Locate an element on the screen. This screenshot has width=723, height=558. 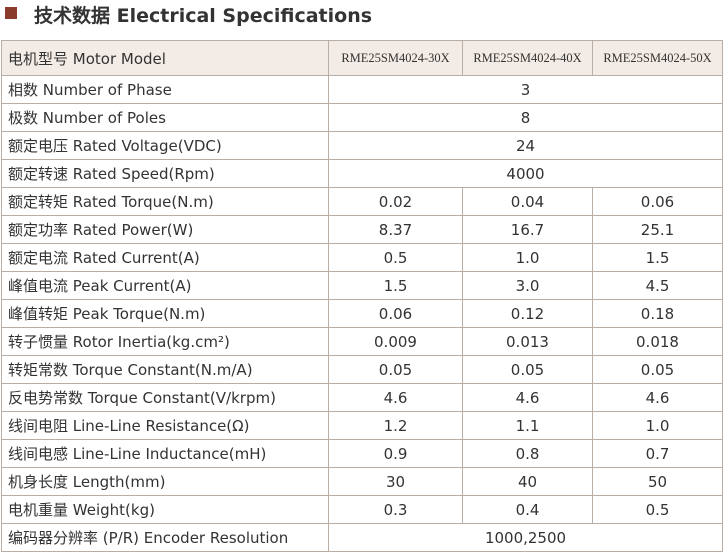
spec-value: 16.7 is located at coordinates (527, 229).